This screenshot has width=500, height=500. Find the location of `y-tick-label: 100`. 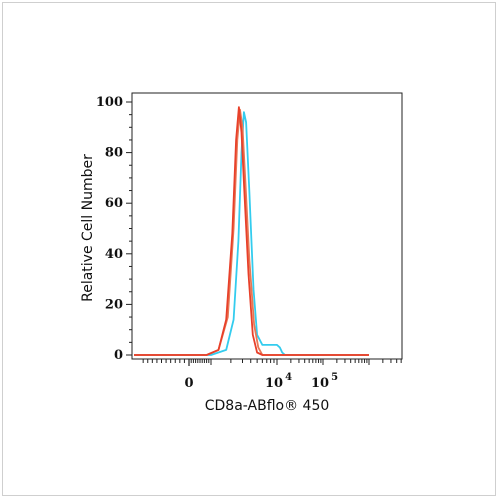

y-tick-label: 100 is located at coordinates (109, 102).